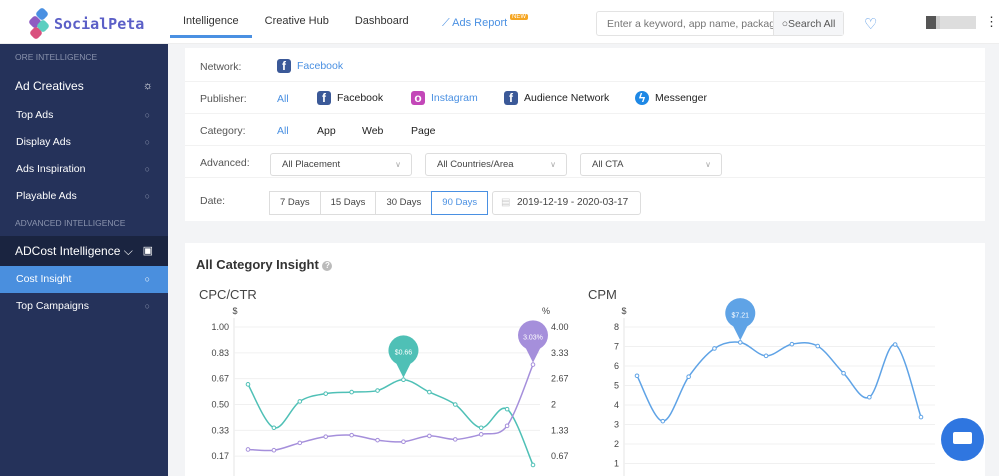 The image size is (999, 476). I want to click on publisher-label-text: Facebook, so click(360, 97).